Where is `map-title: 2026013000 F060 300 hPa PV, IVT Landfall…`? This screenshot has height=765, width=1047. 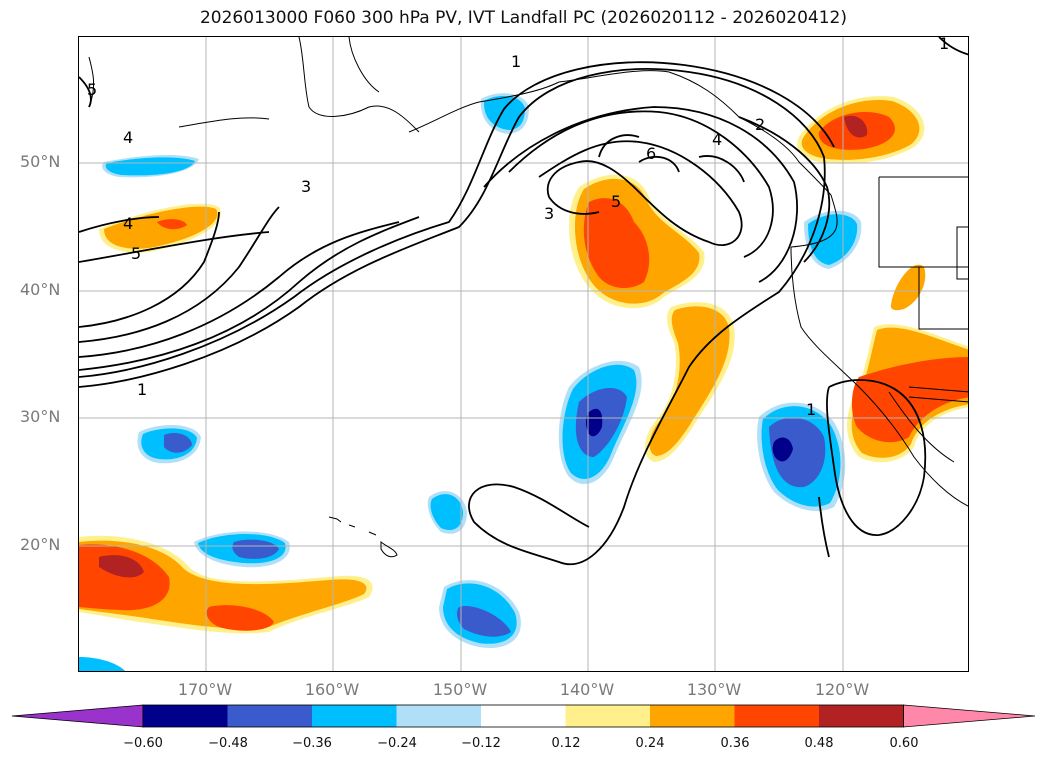
map-title: 2026013000 F060 300 hPa PV, IVT Landfall… is located at coordinates (523, 18).